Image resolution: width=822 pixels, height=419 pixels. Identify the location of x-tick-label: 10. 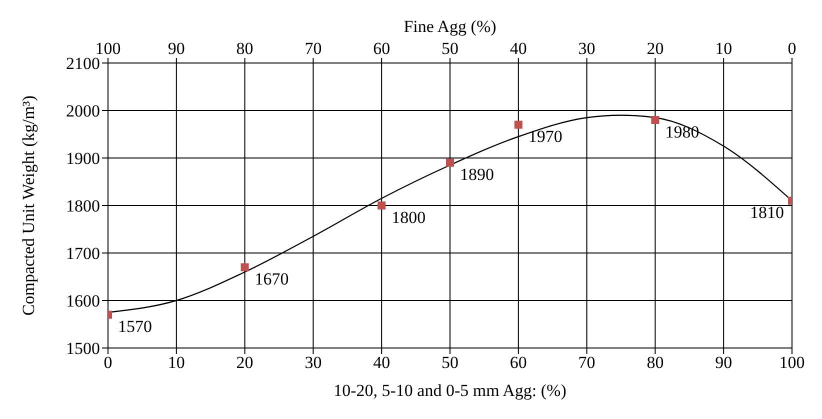
(176, 362).